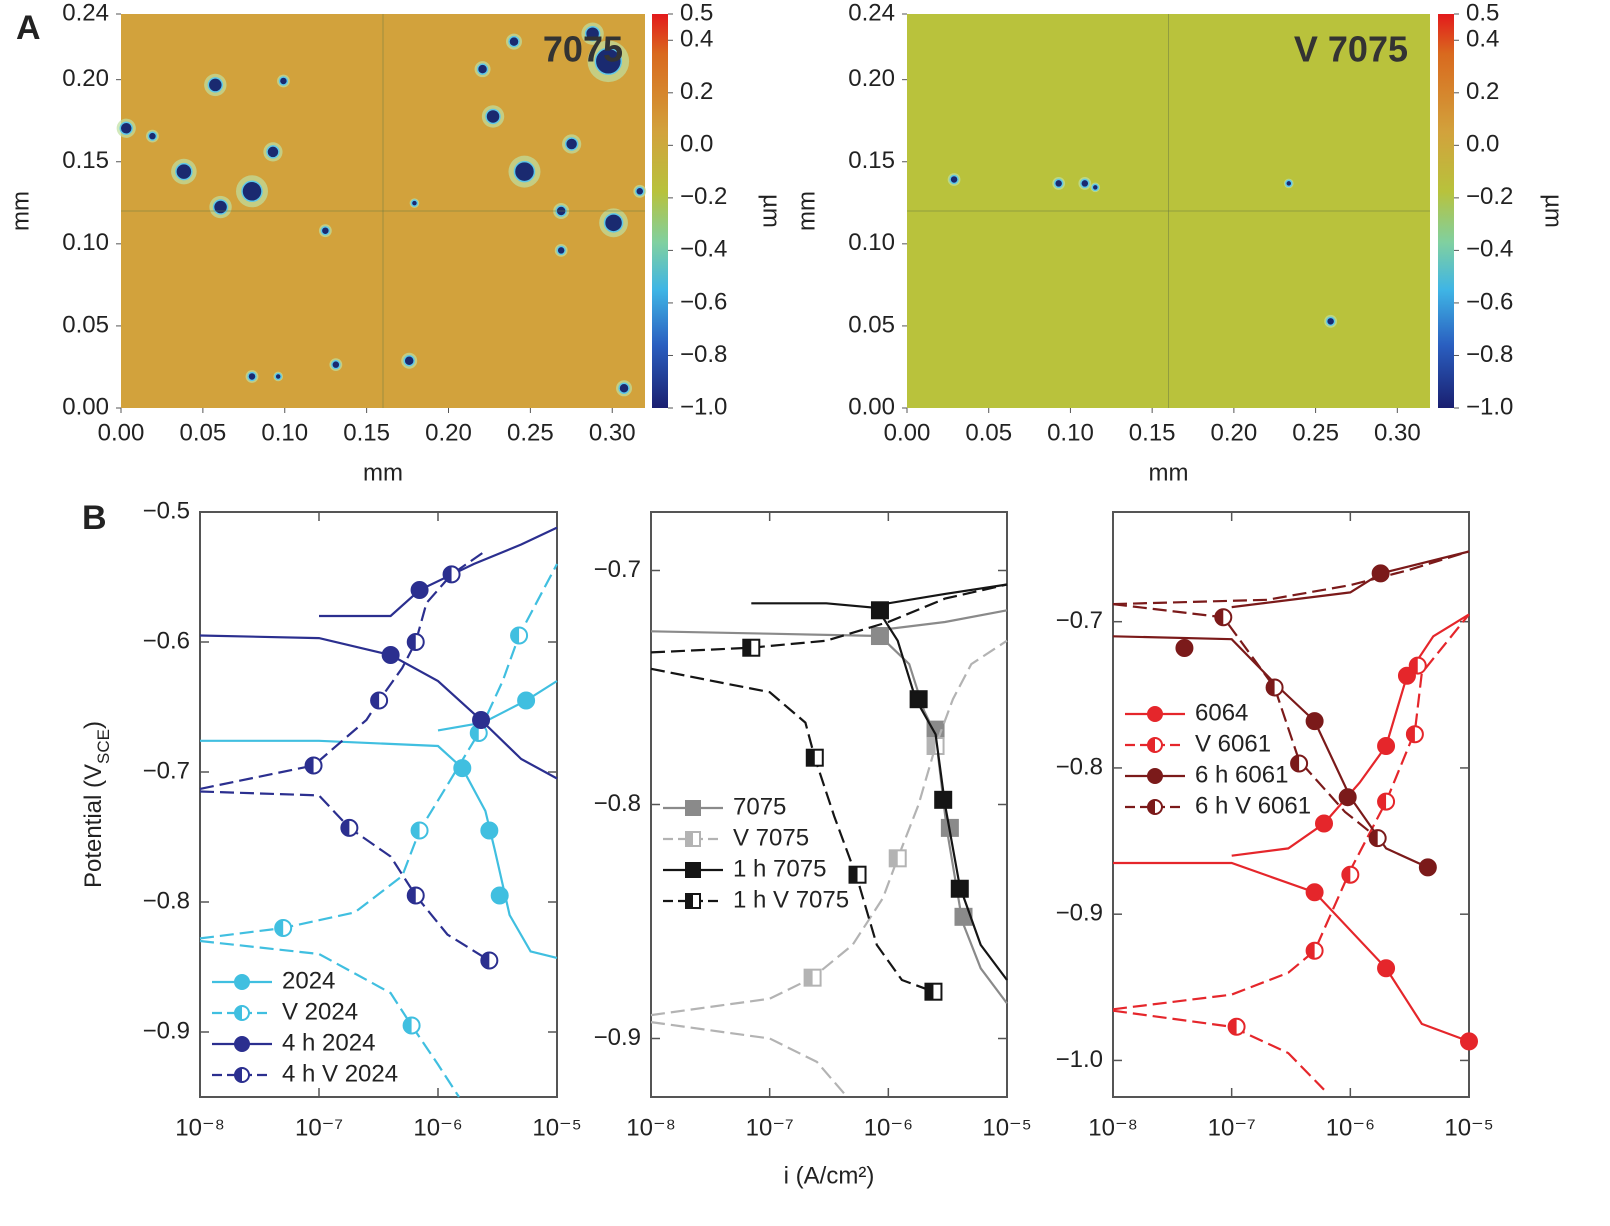 This screenshot has height=1226, width=1610. I want to click on legend-label: 7075, so click(759, 806).